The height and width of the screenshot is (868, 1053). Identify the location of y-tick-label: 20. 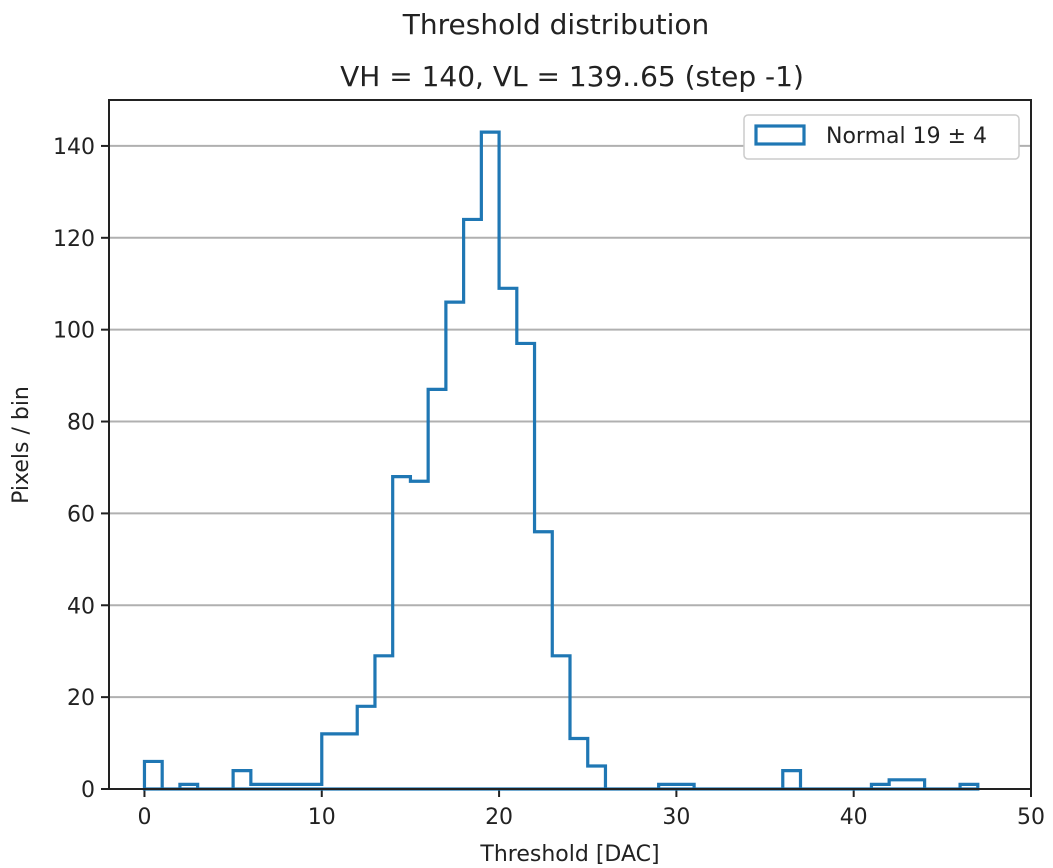
(81, 698).